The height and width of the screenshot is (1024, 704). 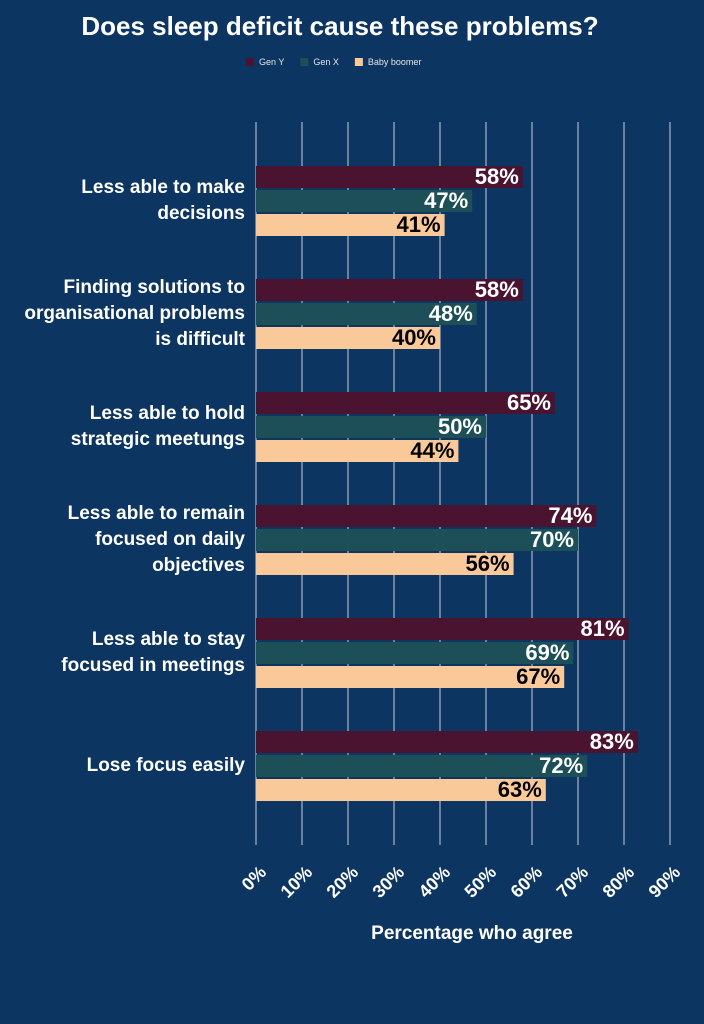 What do you see at coordinates (446, 200) in the screenshot?
I see `value-label: 47%` at bounding box center [446, 200].